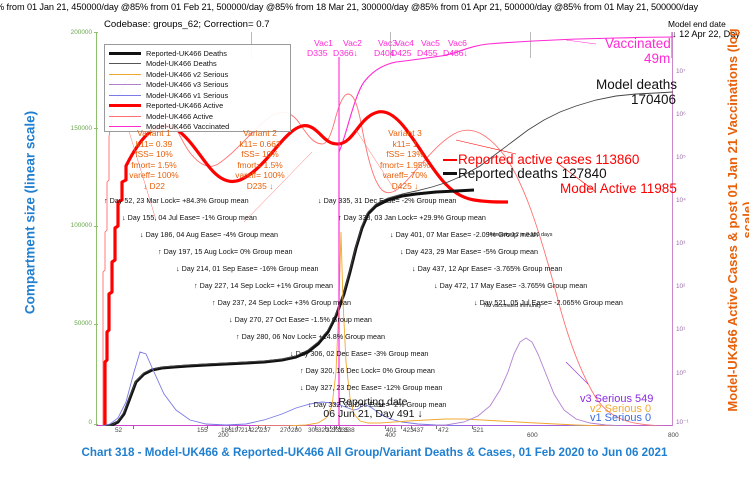 The height and width of the screenshot is (478, 749). Describe the element at coordinates (576, 177) in the screenshot. I see `leader-line-model-active` at that location.